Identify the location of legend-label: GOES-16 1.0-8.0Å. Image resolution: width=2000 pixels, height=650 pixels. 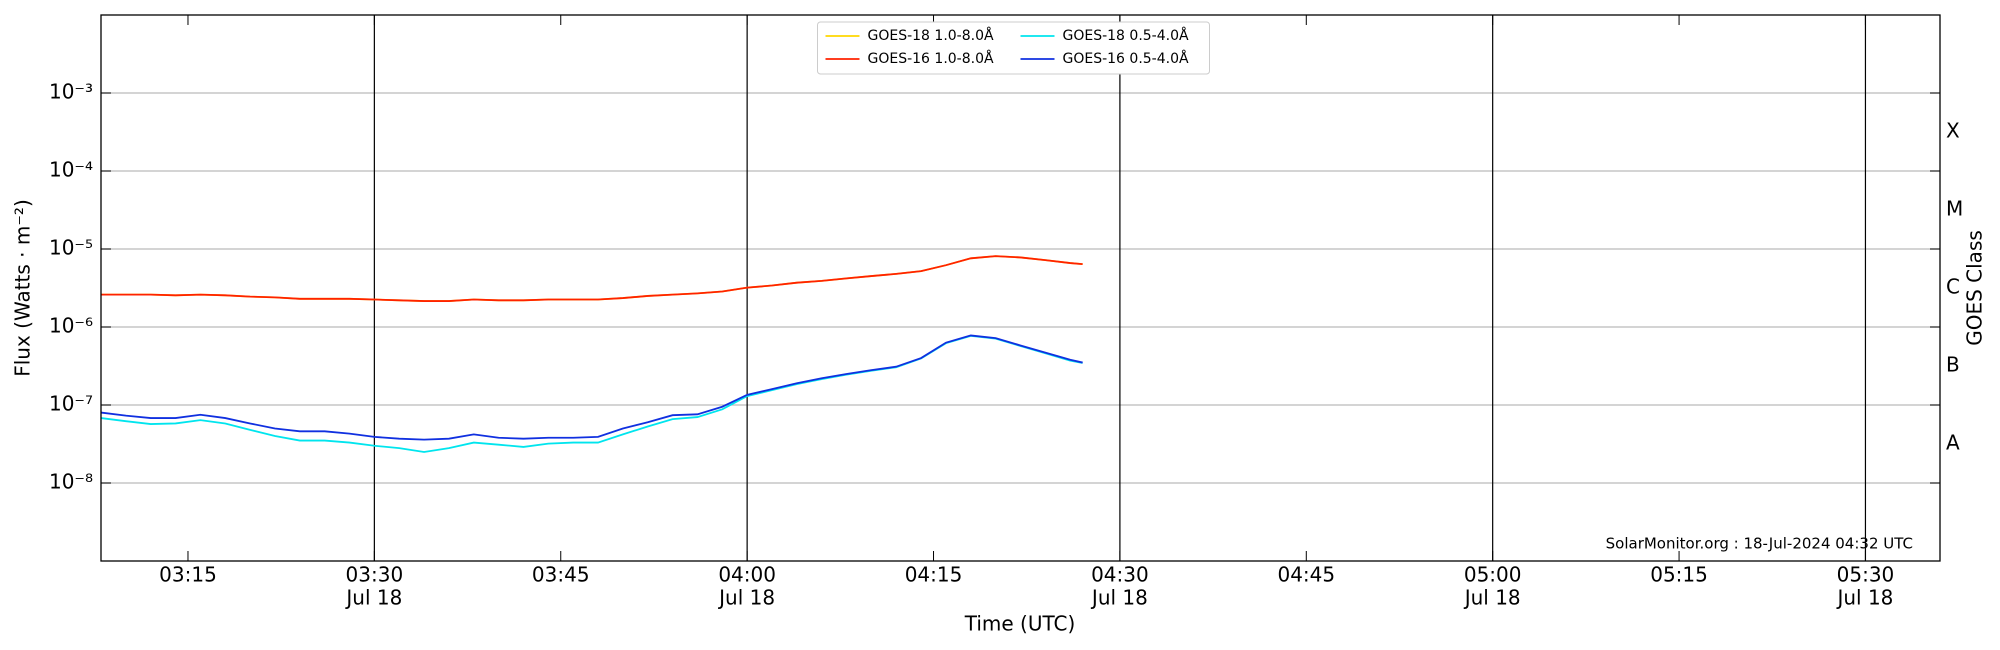
(931, 58).